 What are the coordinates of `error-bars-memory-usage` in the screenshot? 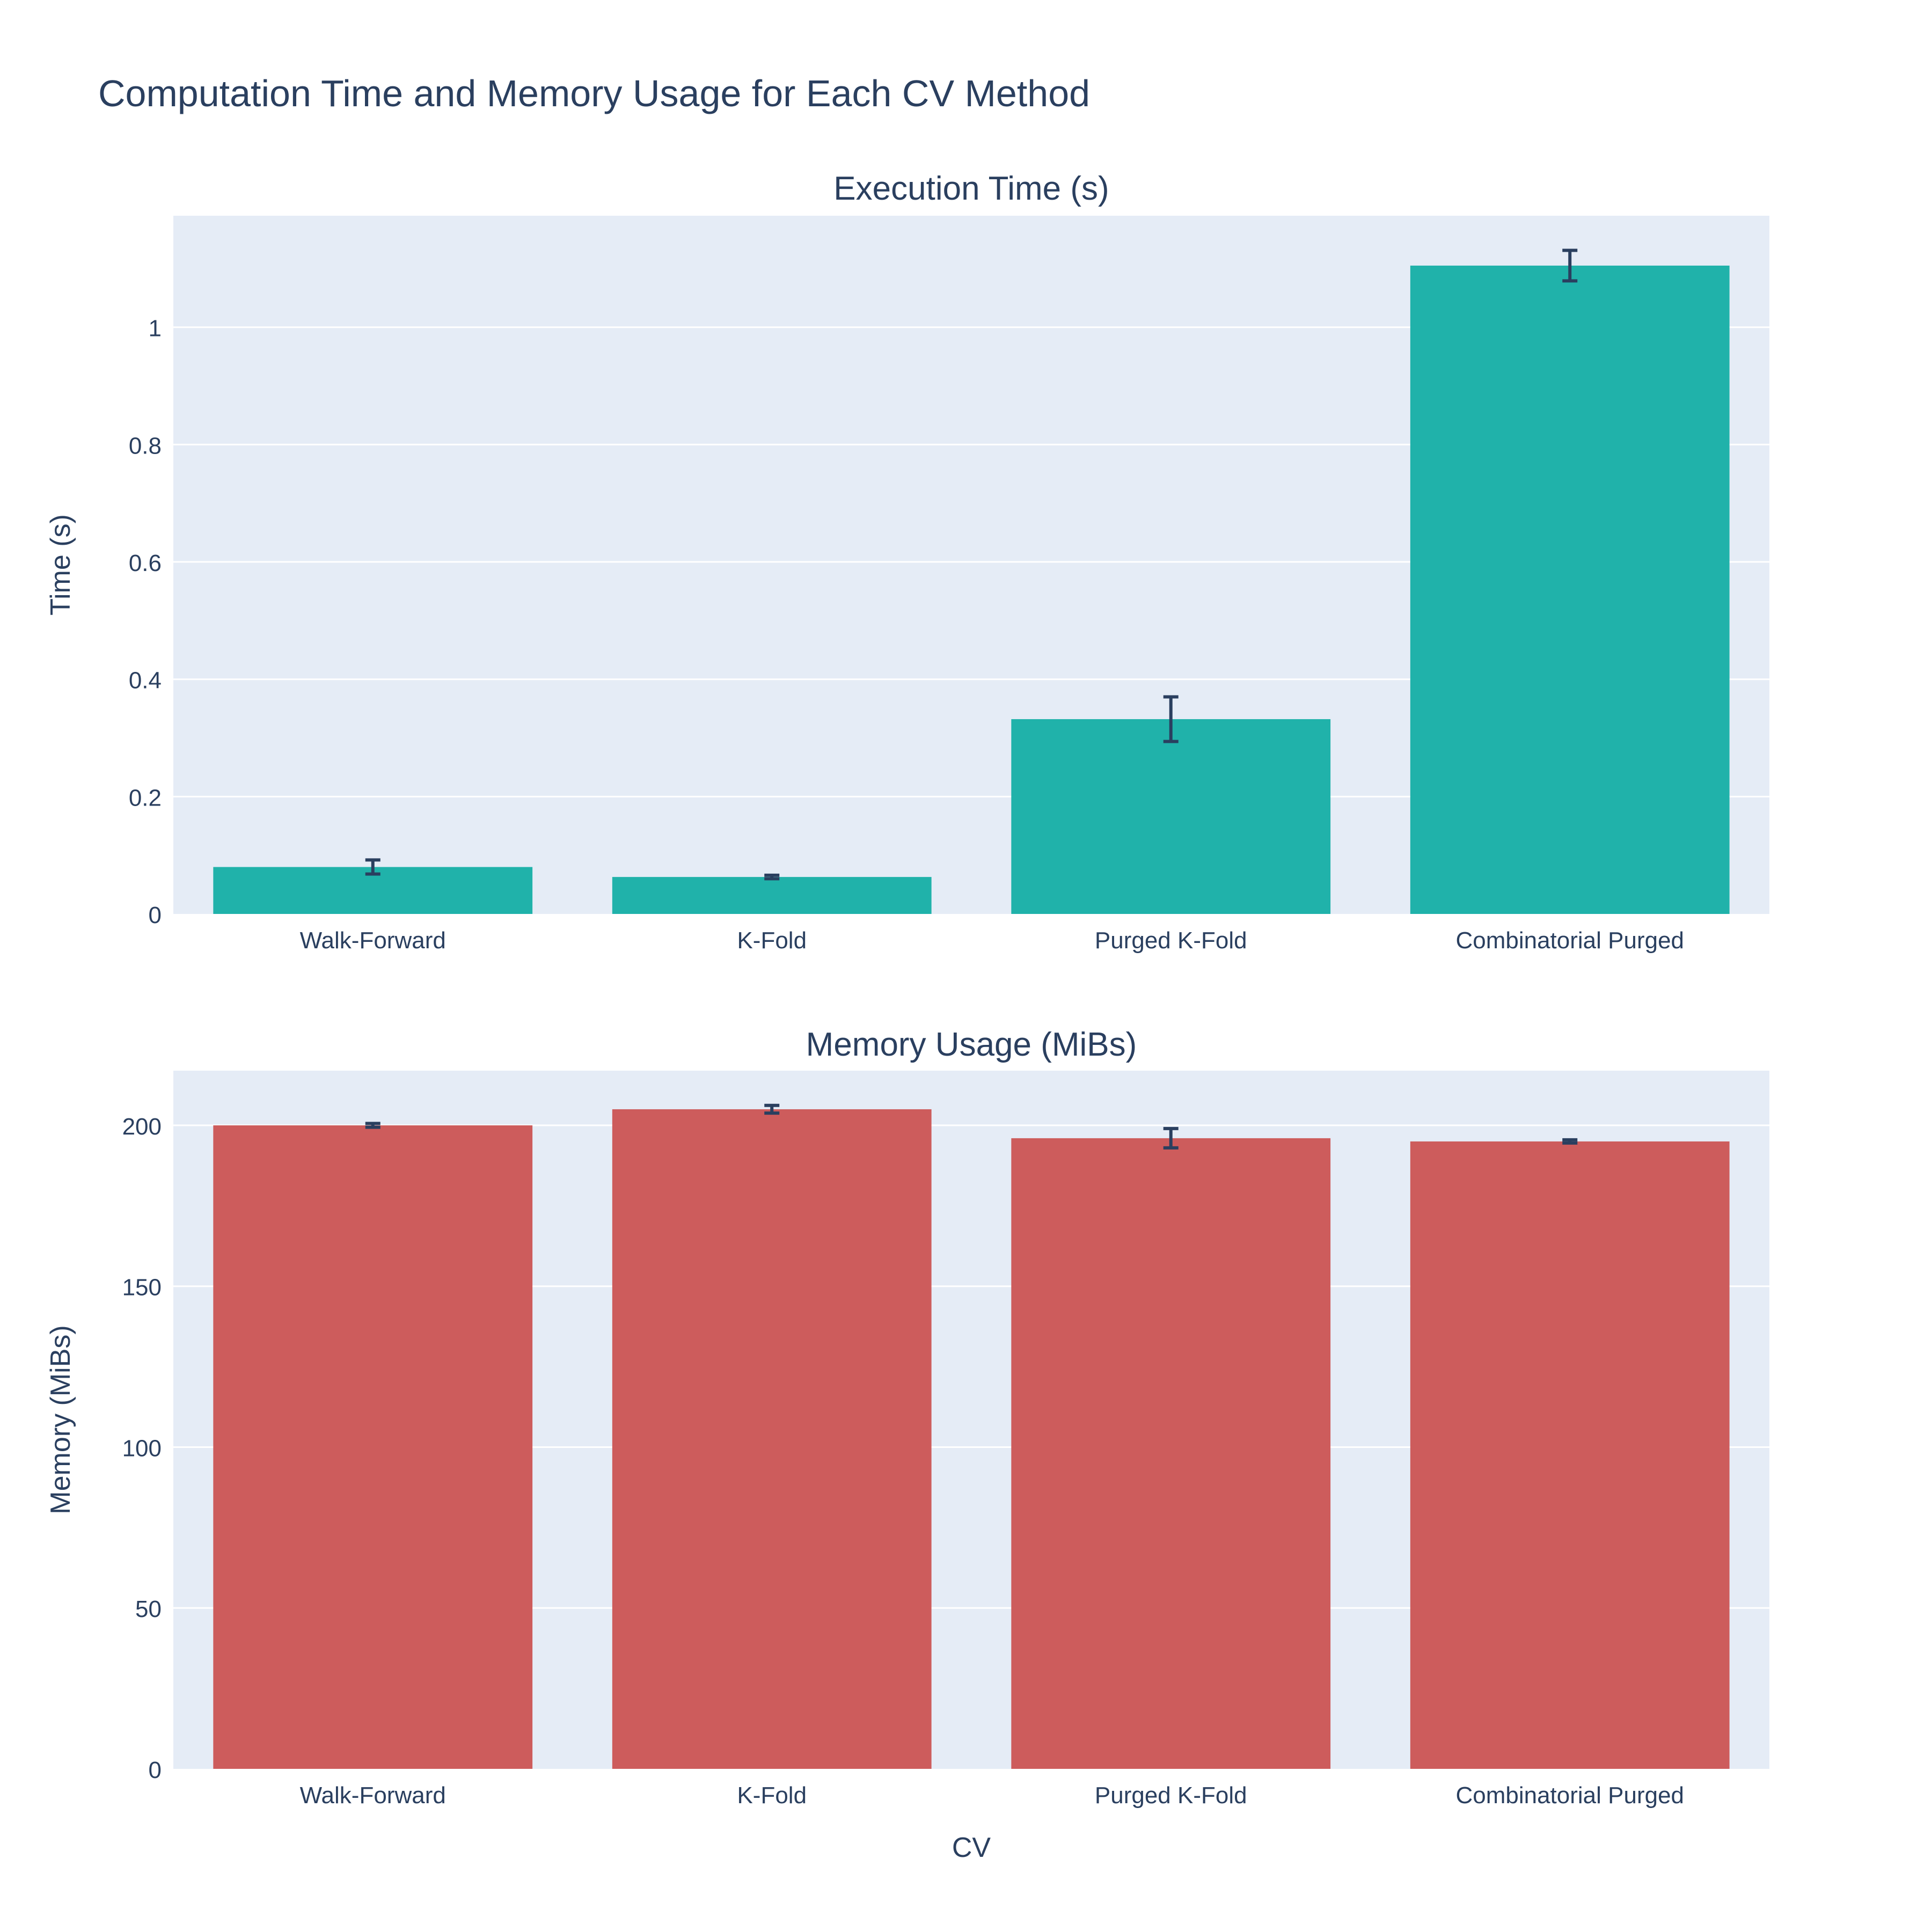 It's located at (971, 1126).